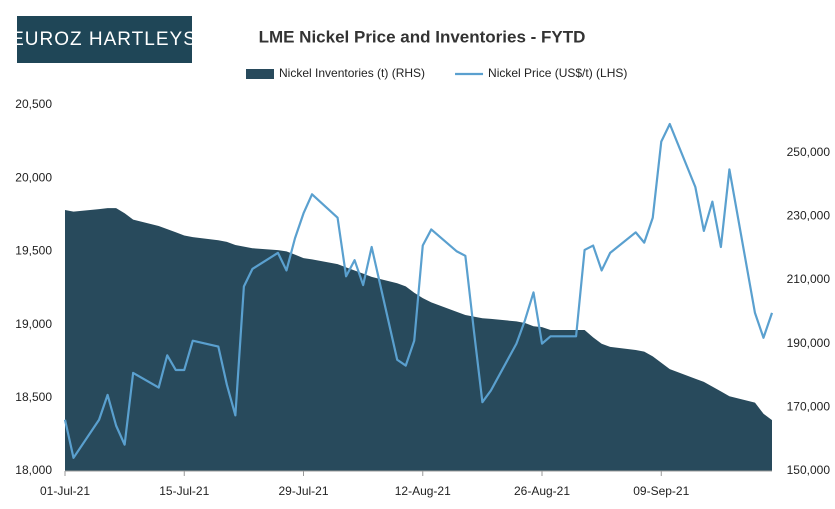 The image size is (835, 509). I want to click on y-tick-label: 18,500, so click(33, 397).